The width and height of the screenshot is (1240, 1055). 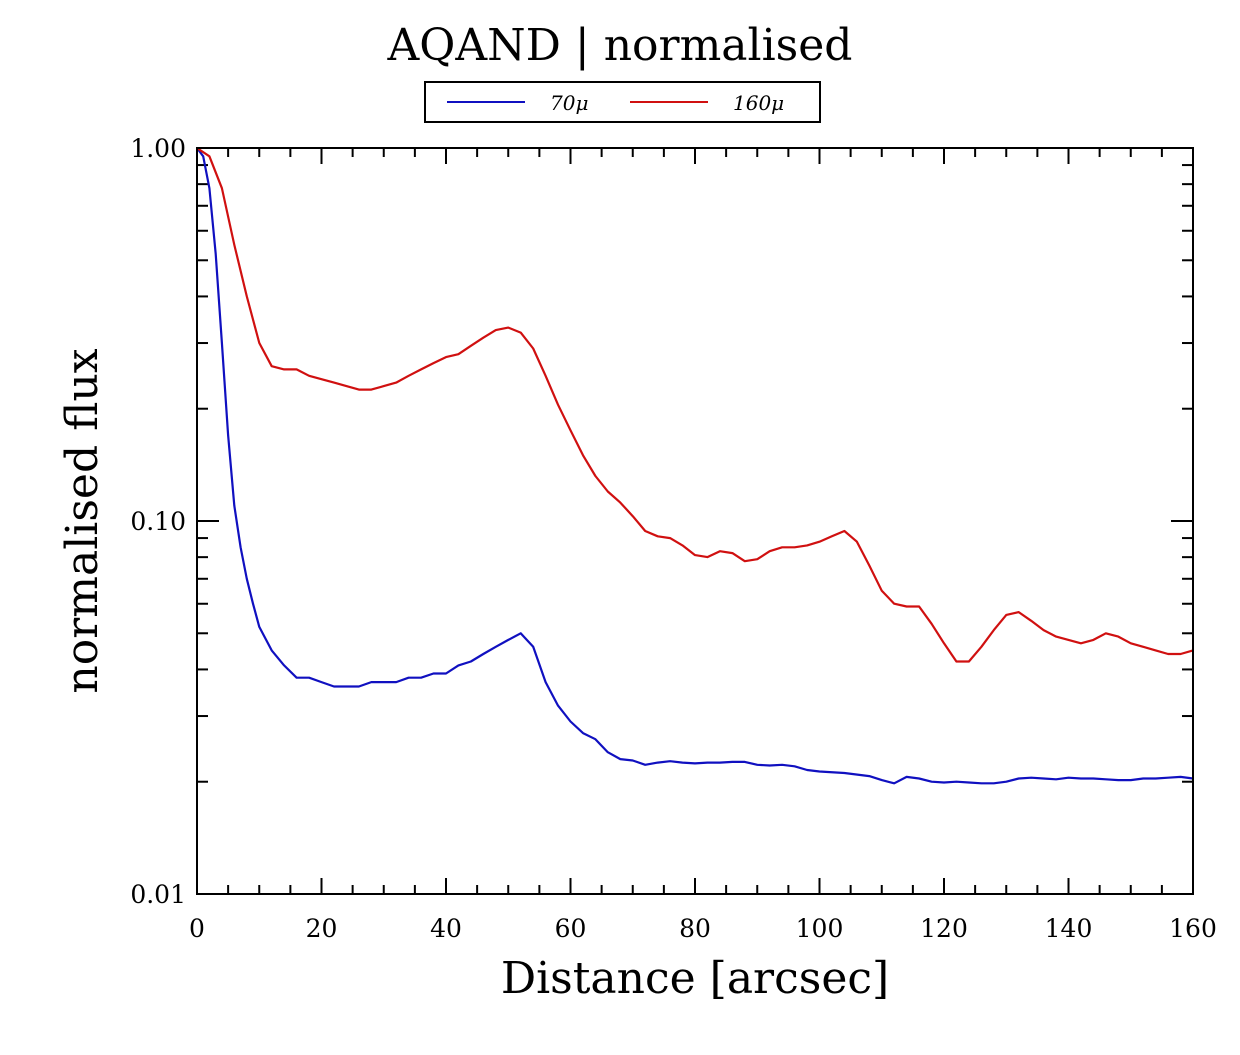 I want to click on legend: 70μ 160μ, so click(x=622, y=102).